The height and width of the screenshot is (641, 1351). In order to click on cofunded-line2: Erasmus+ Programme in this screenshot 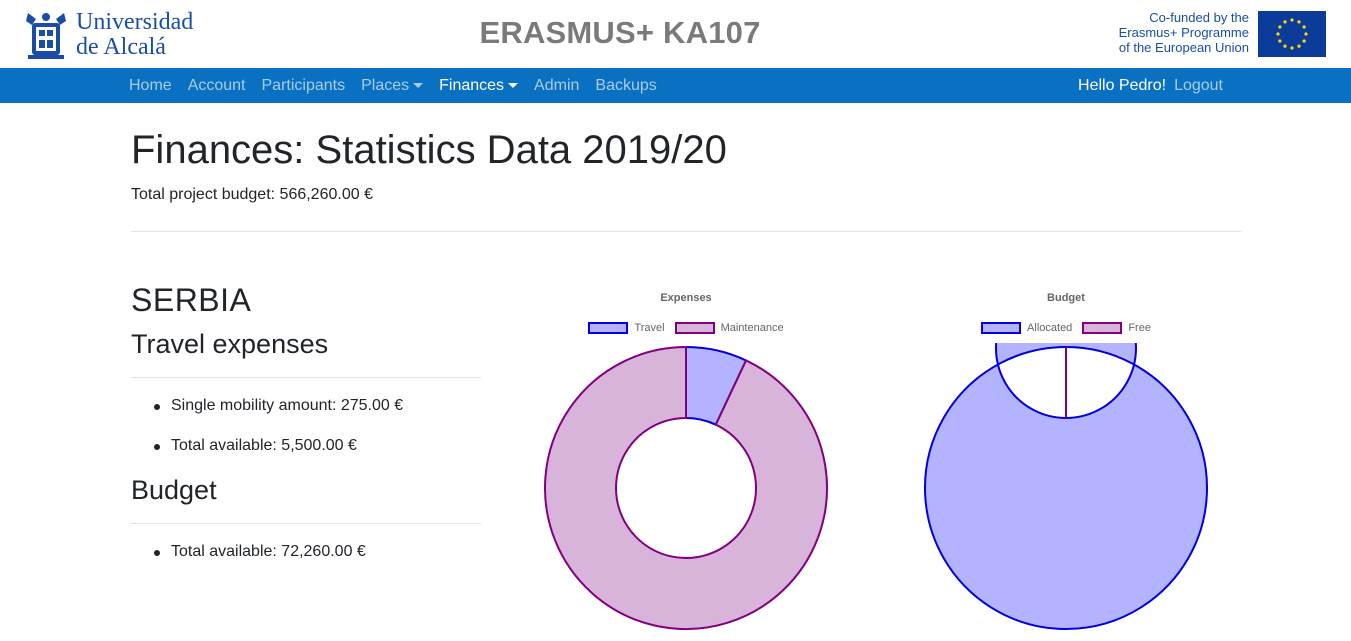, I will do `click(1183, 32)`.